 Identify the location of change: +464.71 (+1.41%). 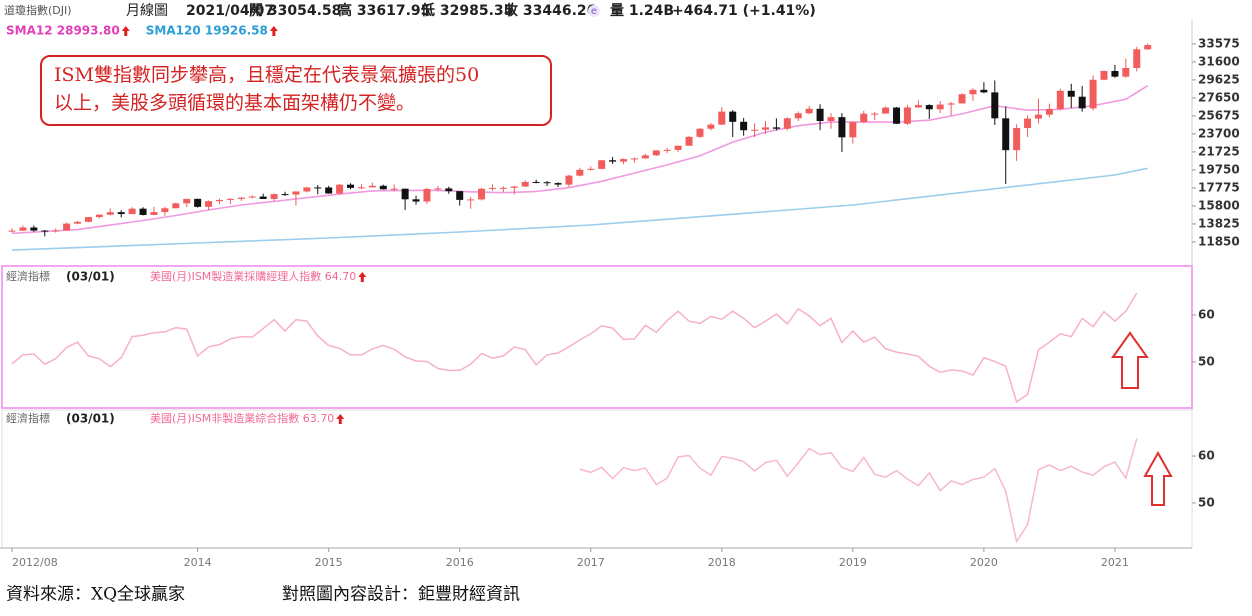
(744, 11).